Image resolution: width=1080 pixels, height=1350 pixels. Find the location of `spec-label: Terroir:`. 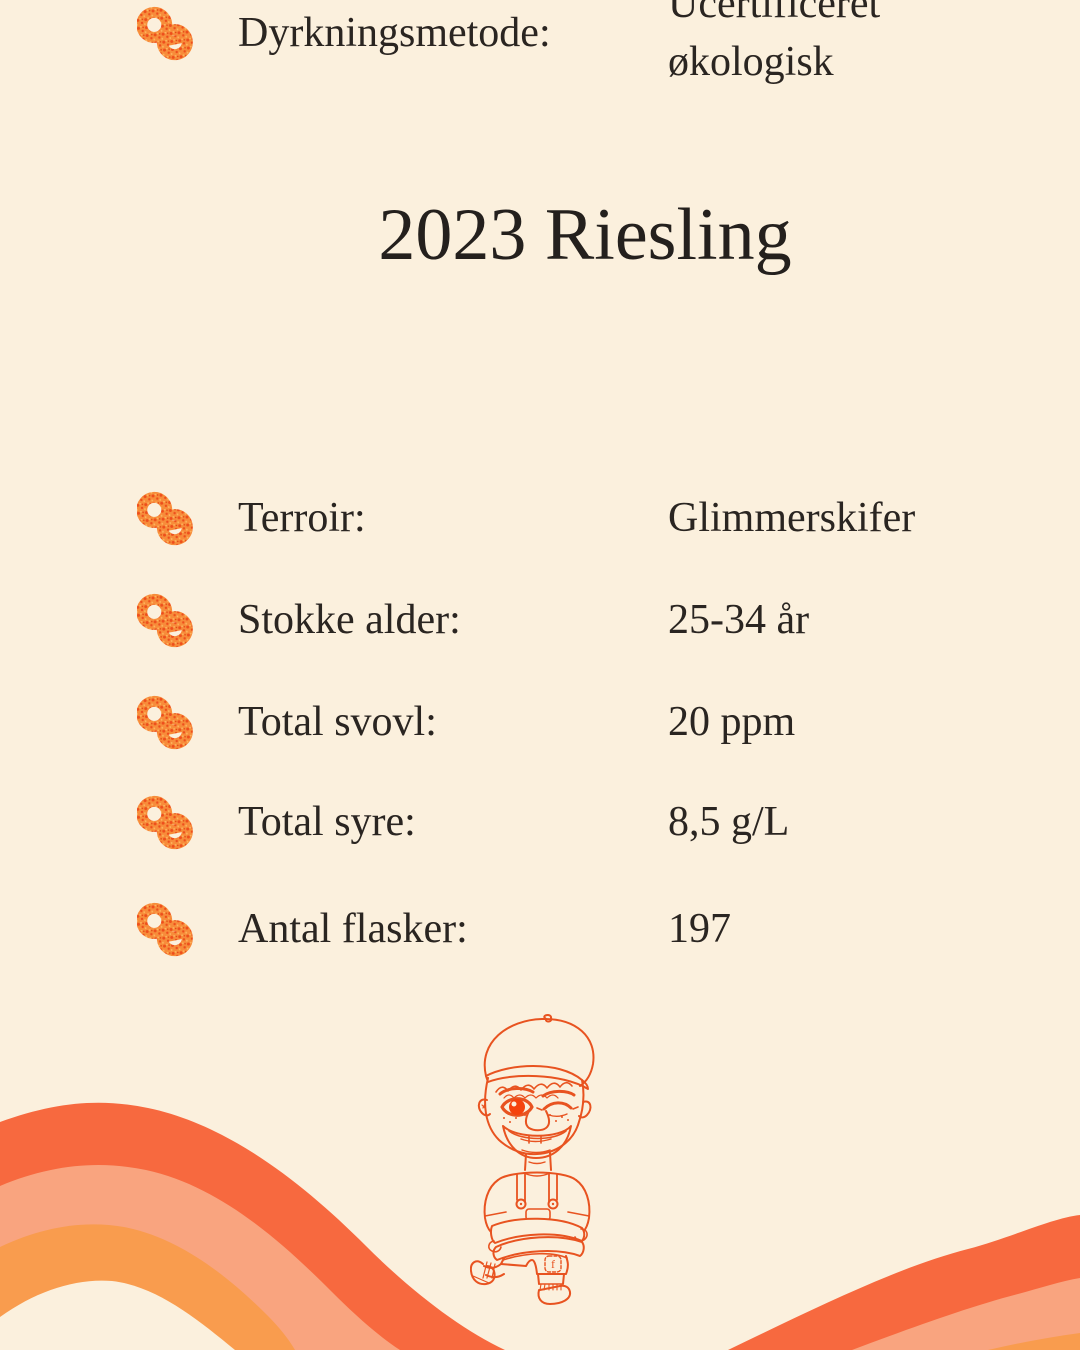

spec-label: Terroir: is located at coordinates (302, 517).